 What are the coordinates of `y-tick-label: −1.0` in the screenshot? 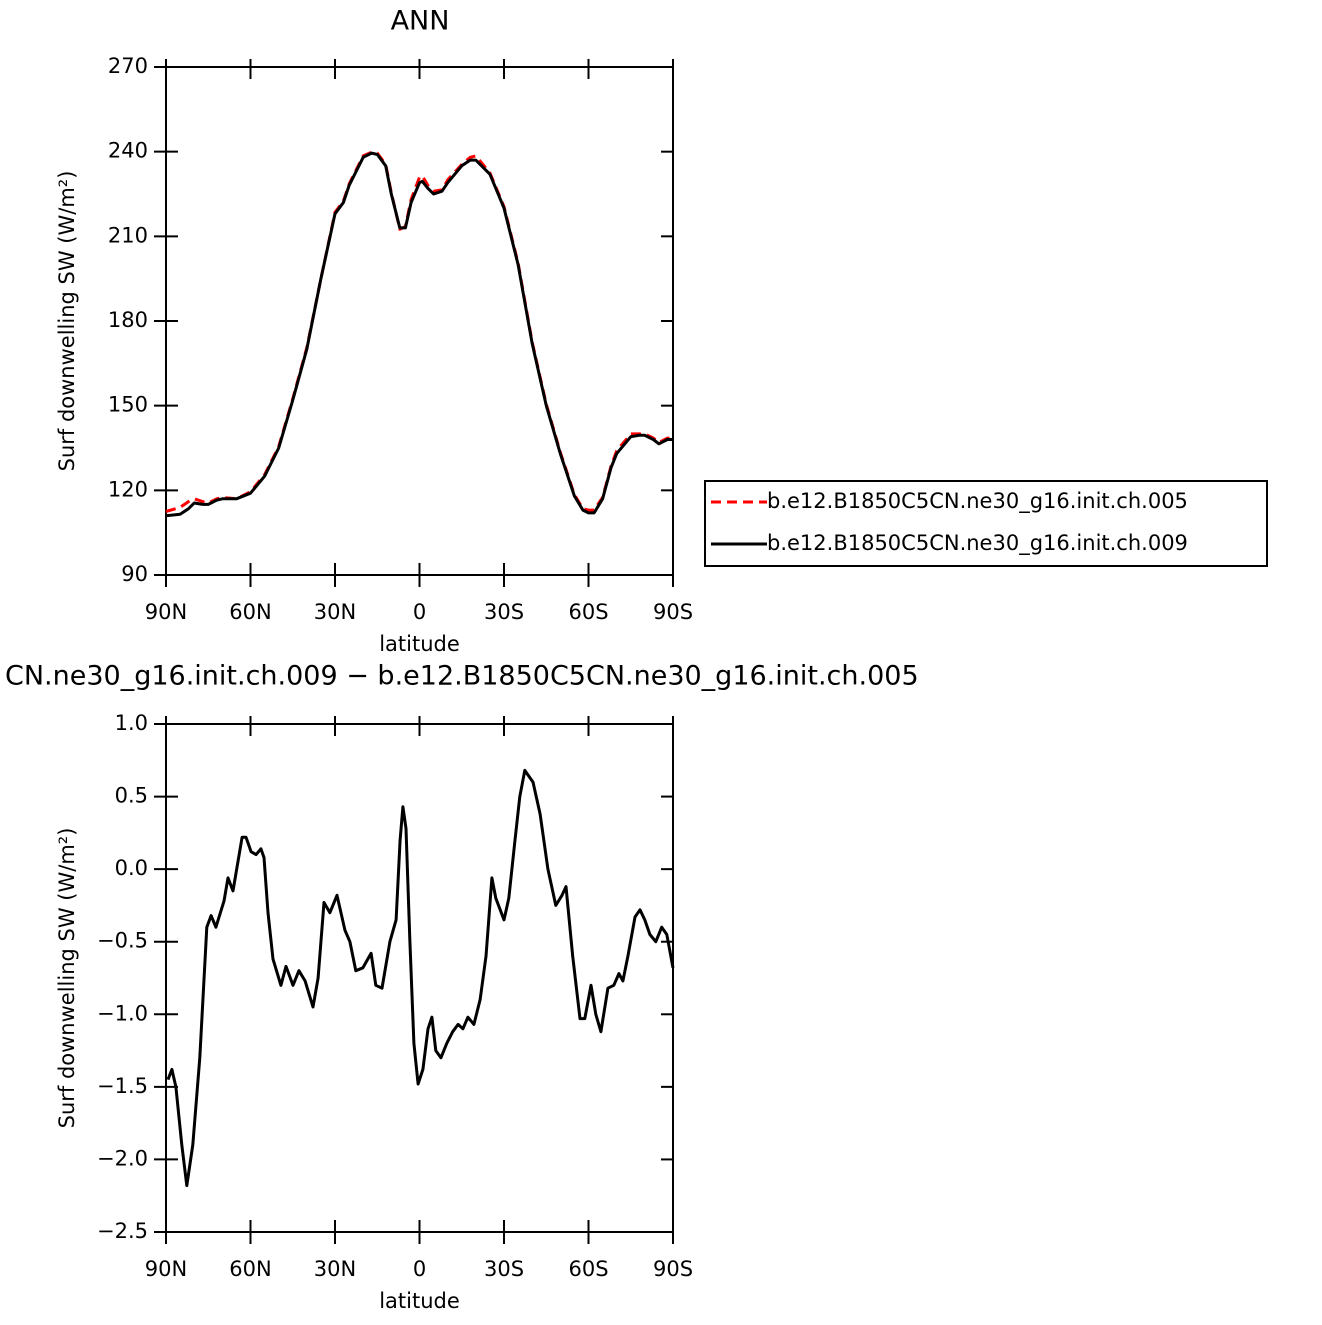 It's located at (122, 1013).